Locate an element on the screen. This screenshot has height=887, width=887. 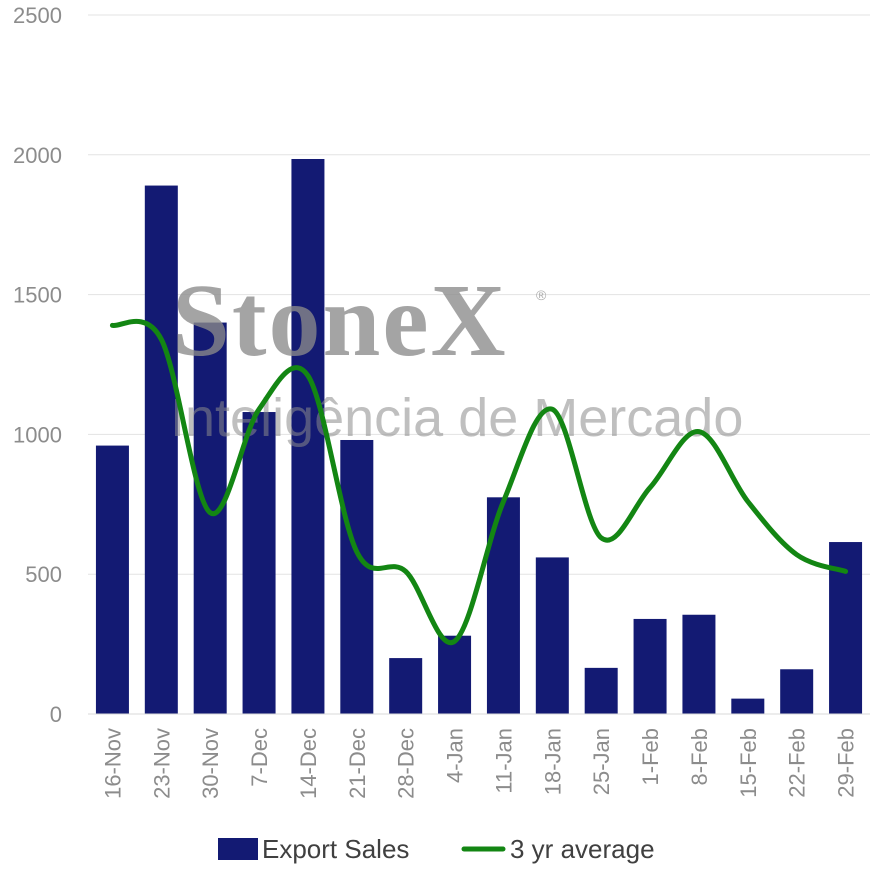
y-tick-label-0: 0 is located at coordinates (56, 714).